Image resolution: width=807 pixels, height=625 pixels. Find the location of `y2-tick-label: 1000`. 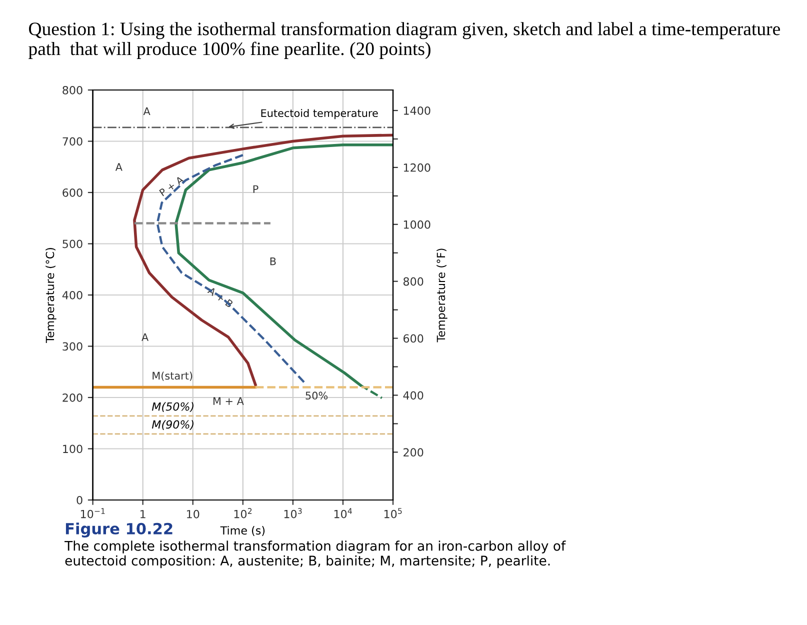

y2-tick-label: 1000 is located at coordinates (417, 224).